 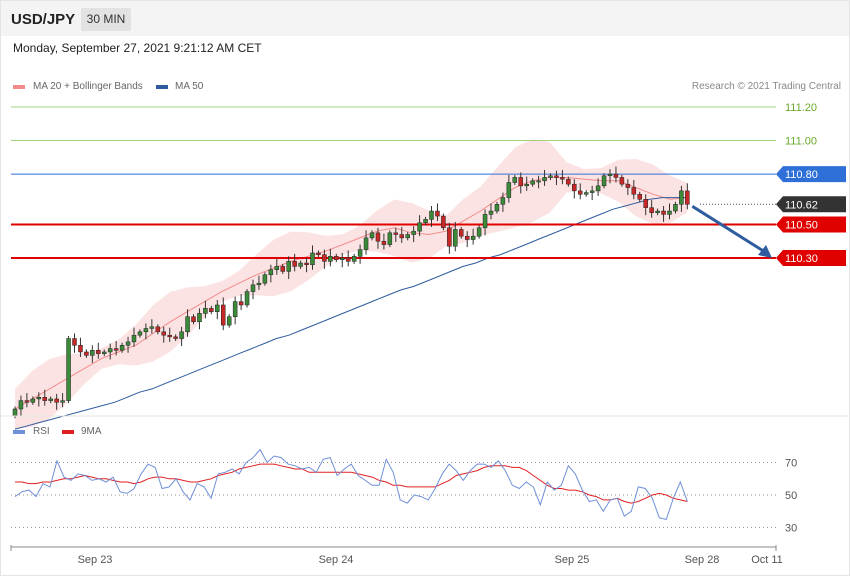 I want to click on legend-label-ma20: MA 20 + Bollinger Bands, so click(x=88, y=86).